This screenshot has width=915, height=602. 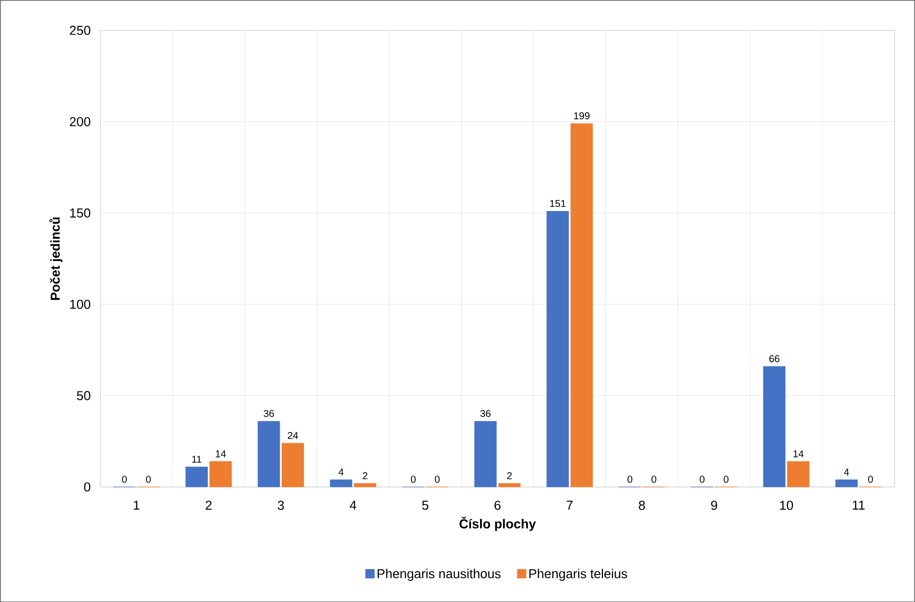 I want to click on x-tick-label: 2, so click(x=209, y=505).